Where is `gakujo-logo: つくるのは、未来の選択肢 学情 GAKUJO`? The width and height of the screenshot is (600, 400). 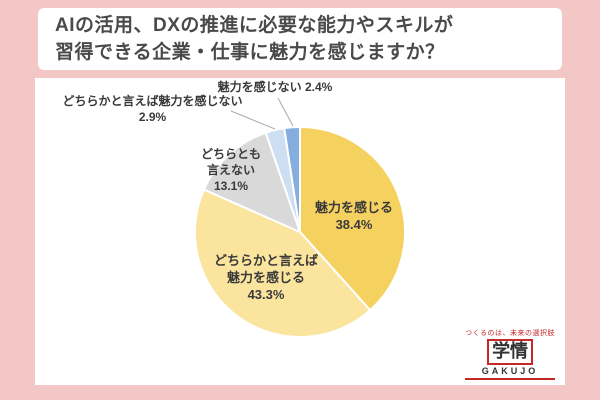
gakujo-logo: つくるのは、未来の選択肢 学情 GAKUJO is located at coordinates (510, 354).